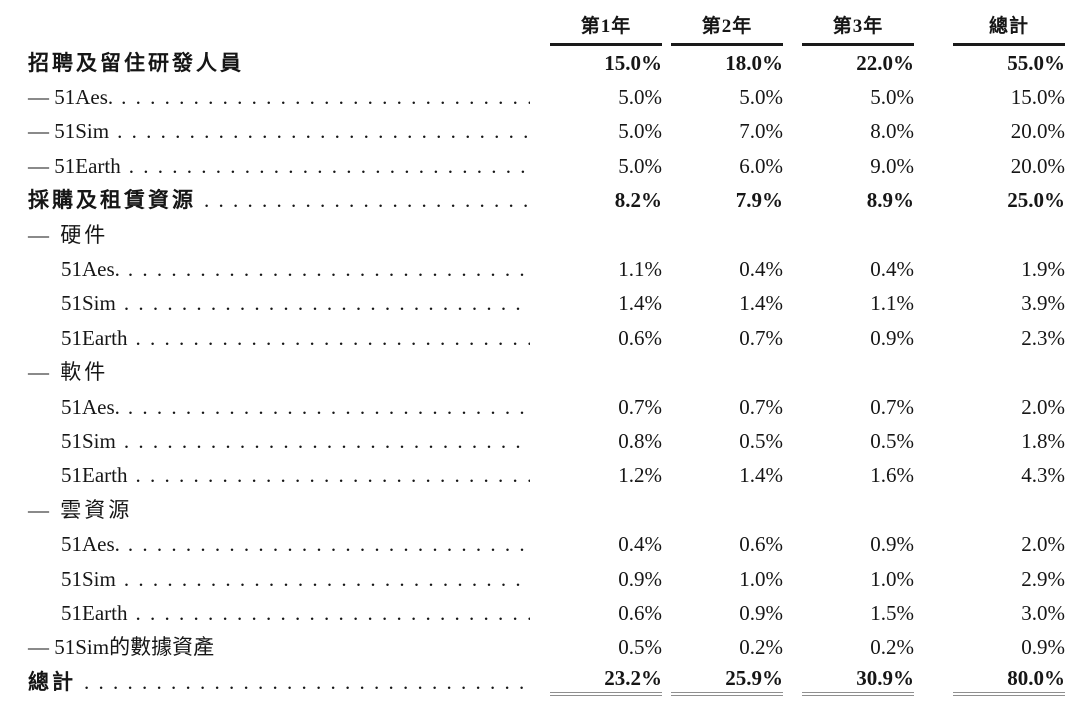 Image resolution: width=1080 pixels, height=705 pixels. Describe the element at coordinates (848, 166) in the screenshot. I see `value-cell: 9.0%` at that location.